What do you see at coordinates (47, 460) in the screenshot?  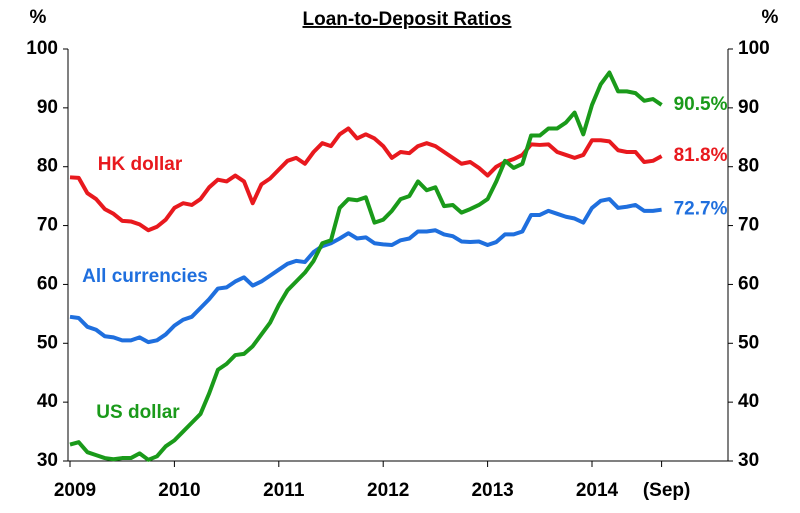 I see `y-tick-label: 30` at bounding box center [47, 460].